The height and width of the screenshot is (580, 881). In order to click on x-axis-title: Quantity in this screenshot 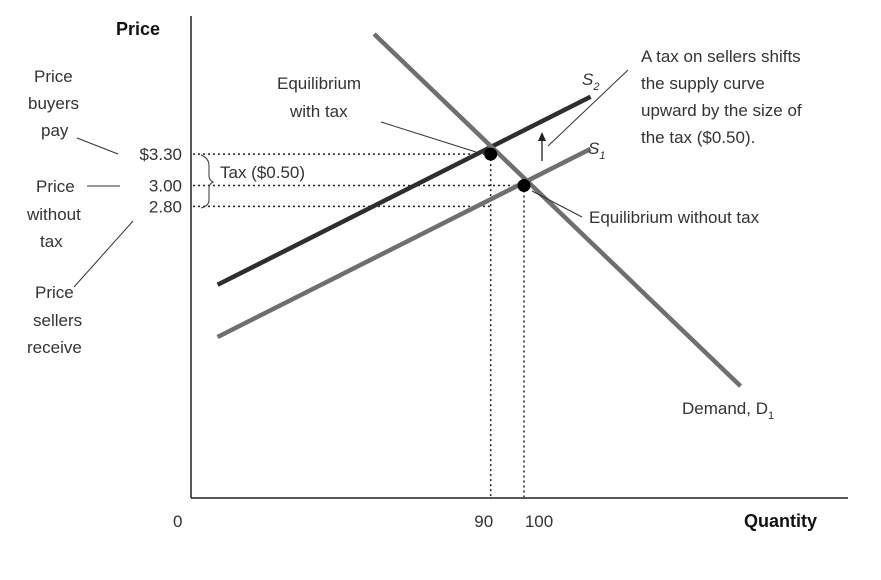, I will do `click(780, 521)`.